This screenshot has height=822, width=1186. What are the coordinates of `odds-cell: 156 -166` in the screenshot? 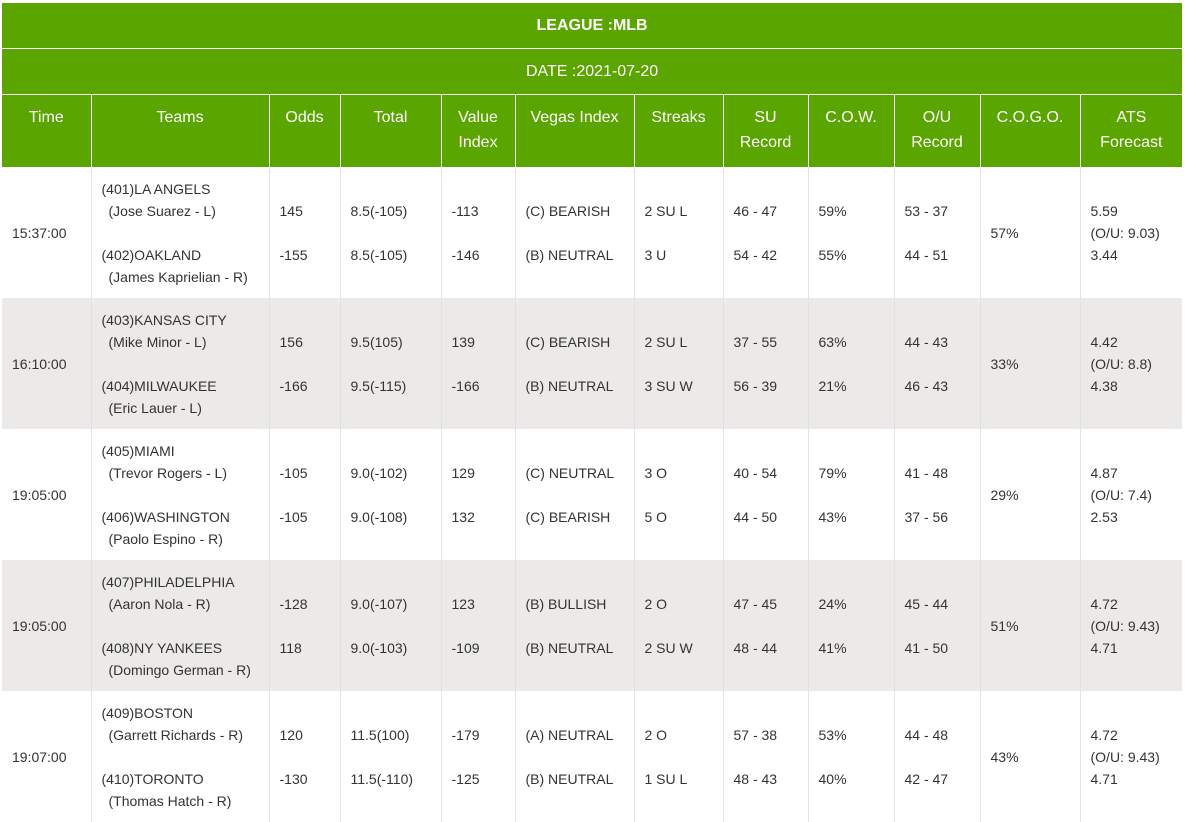 It's located at (305, 363).